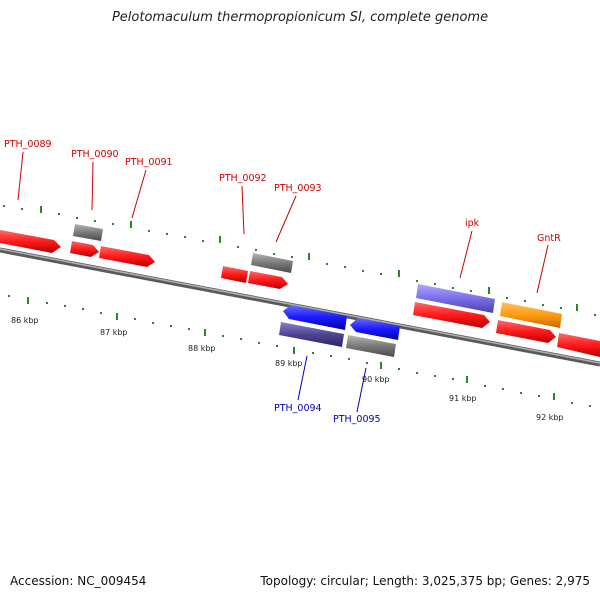  Describe the element at coordinates (357, 419) in the screenshot. I see `gene-label: PTH_0095` at that location.